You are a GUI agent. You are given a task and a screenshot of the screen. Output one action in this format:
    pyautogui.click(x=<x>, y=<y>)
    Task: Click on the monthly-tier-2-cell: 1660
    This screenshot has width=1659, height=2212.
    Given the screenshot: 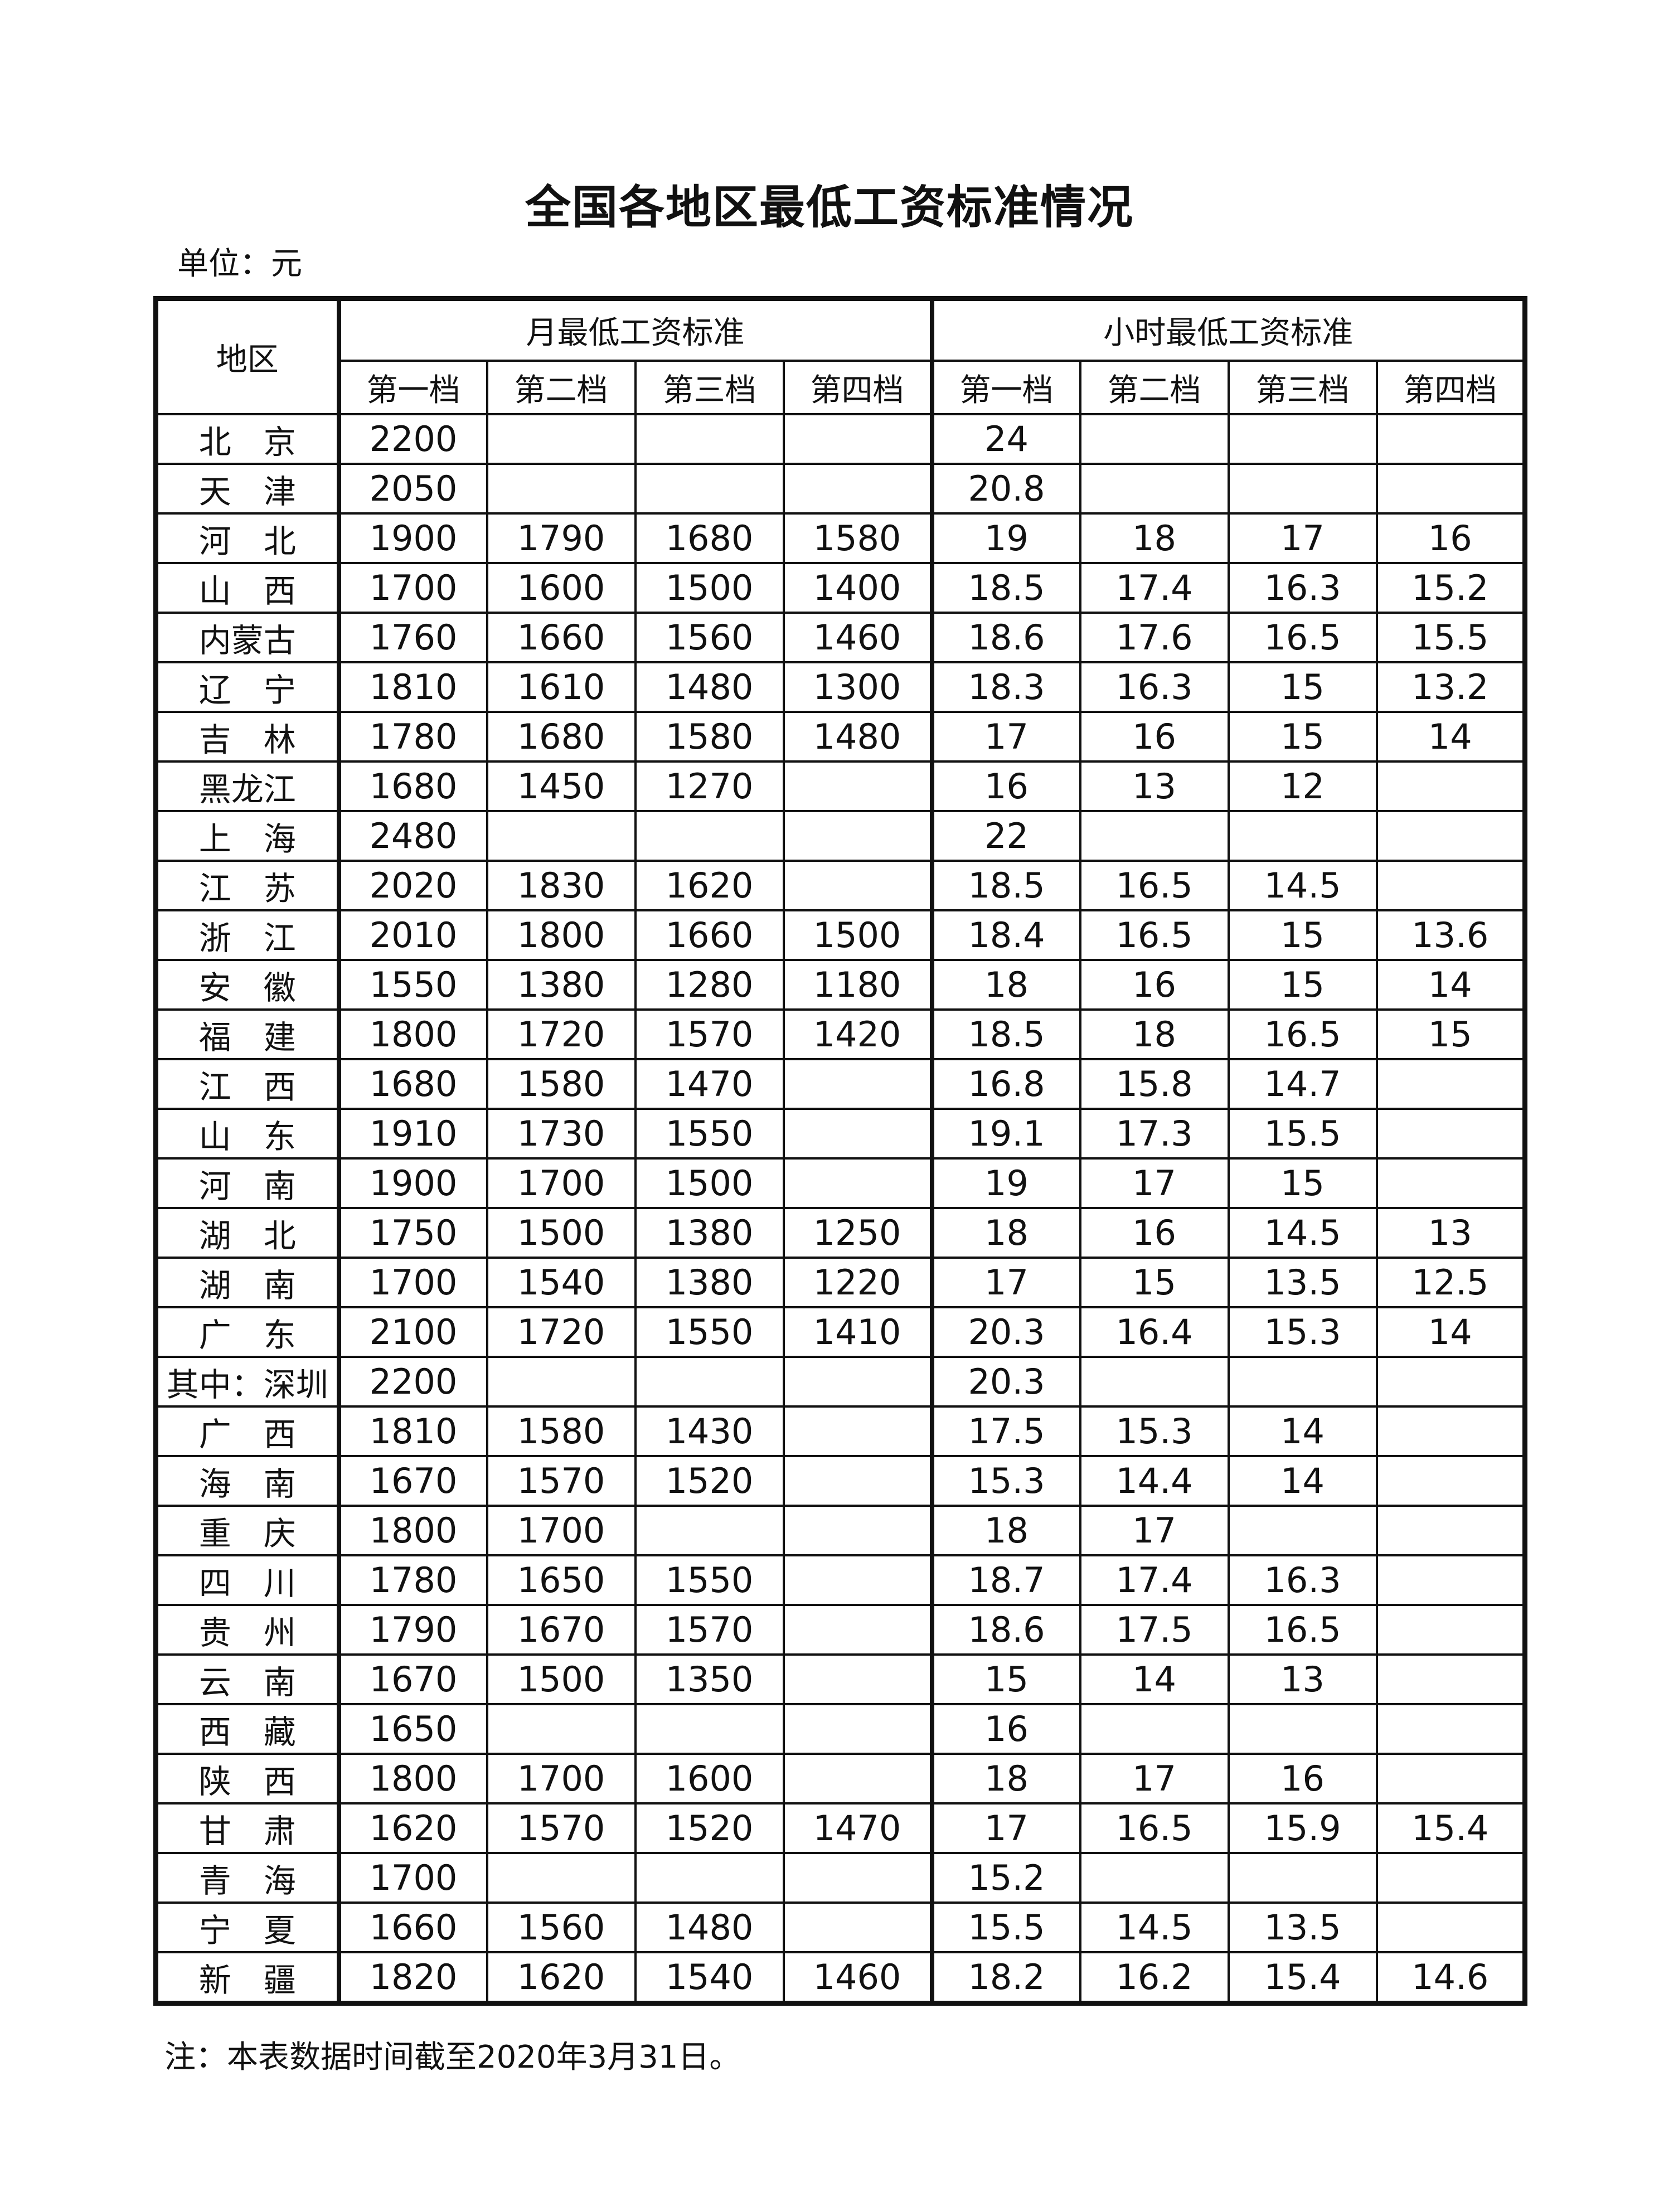 What is the action you would take?
    pyautogui.click(x=561, y=637)
    